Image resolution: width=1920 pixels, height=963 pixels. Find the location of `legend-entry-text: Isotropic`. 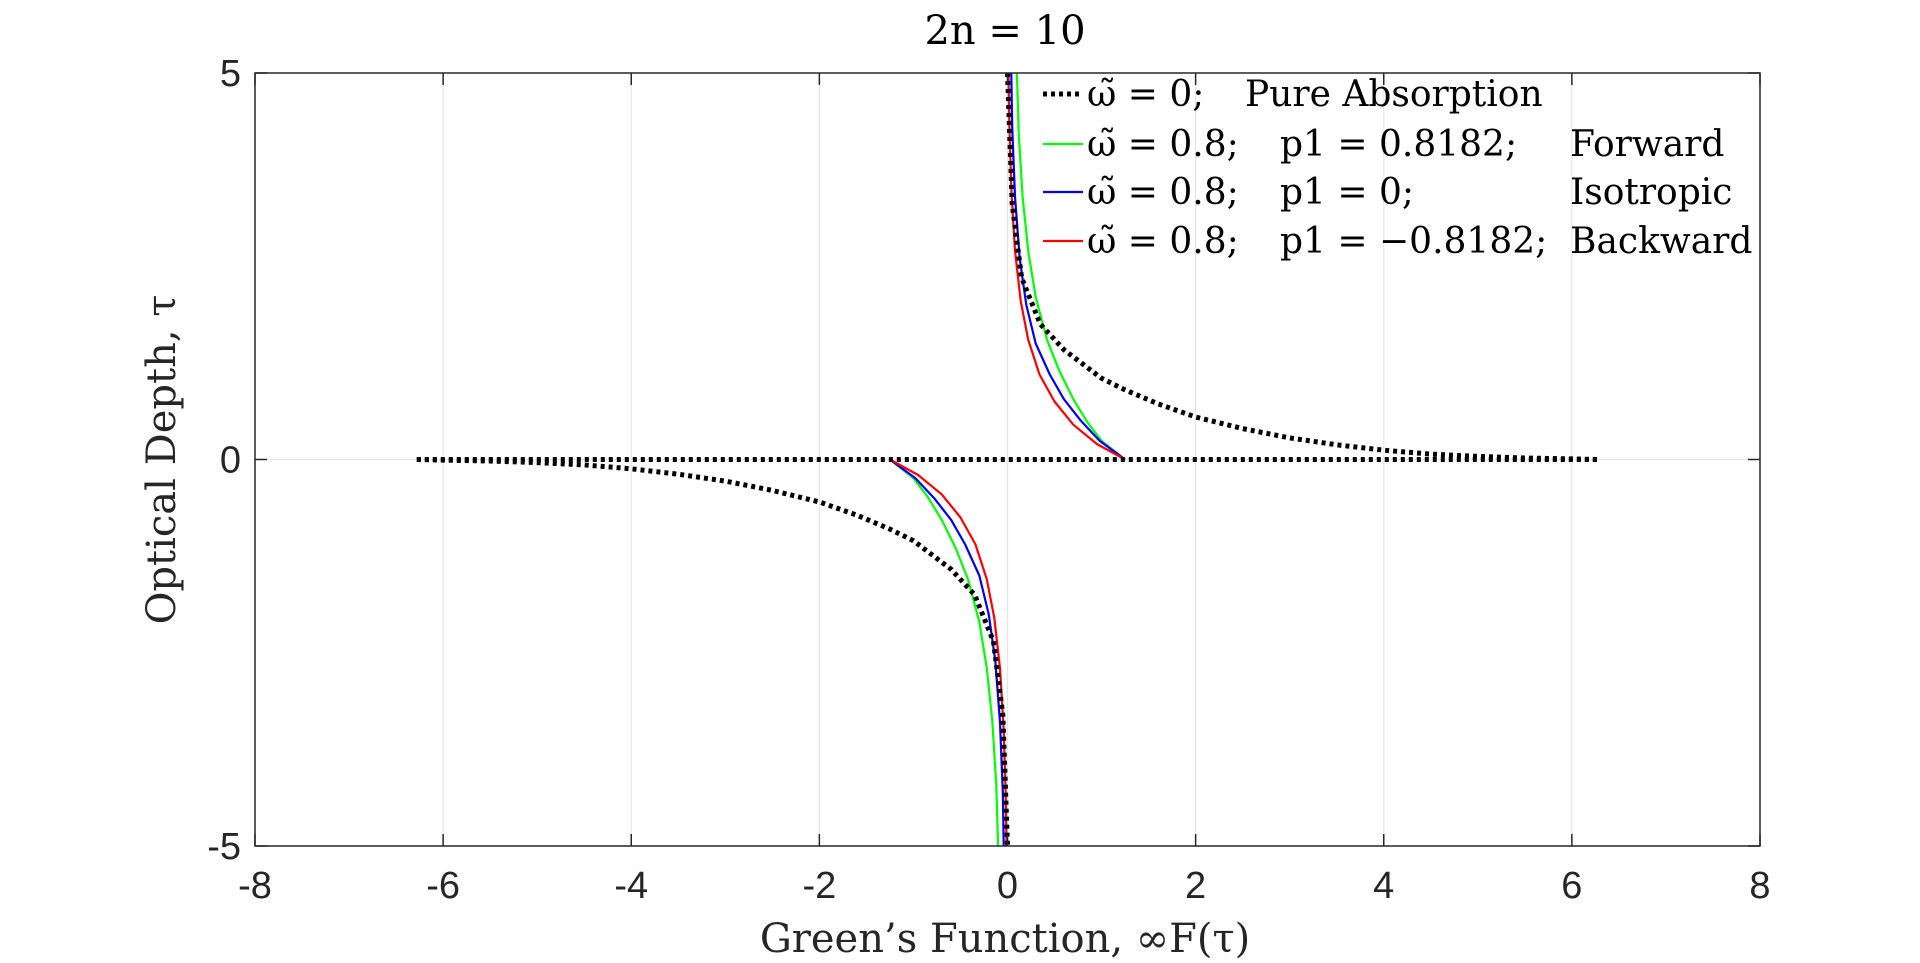

legend-entry-text: Isotropic is located at coordinates (1651, 192).